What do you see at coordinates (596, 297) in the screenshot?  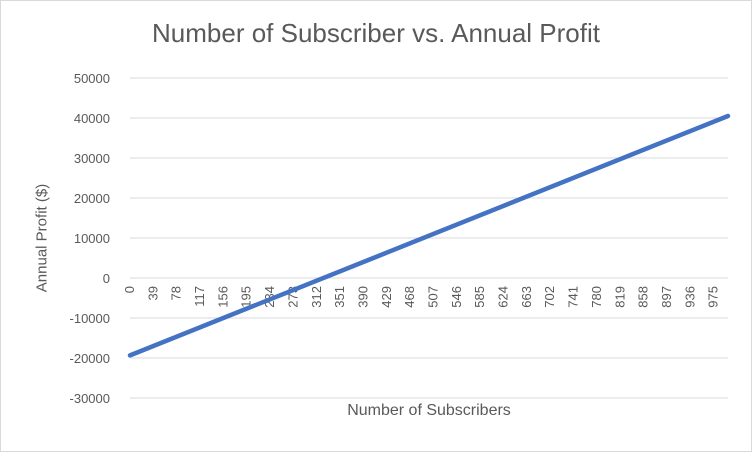 I see `x-tick-label: 780` at bounding box center [596, 297].